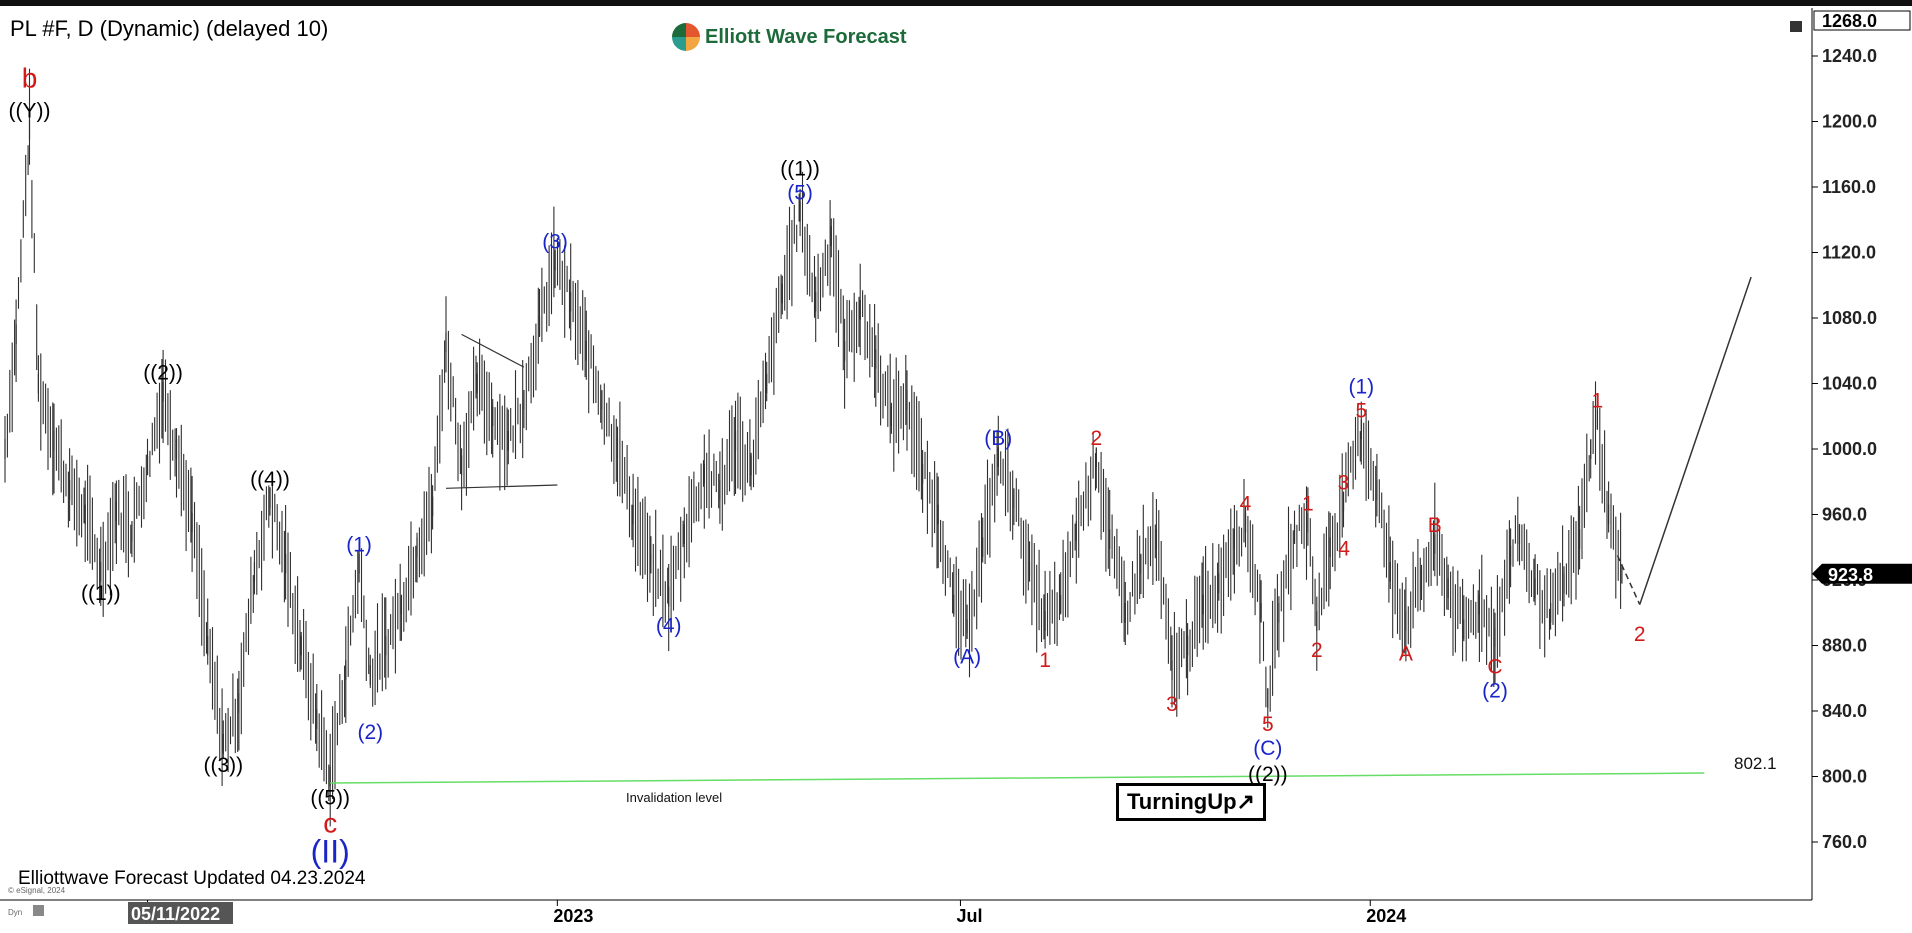  I want to click on wave-label: B, so click(1435, 525).